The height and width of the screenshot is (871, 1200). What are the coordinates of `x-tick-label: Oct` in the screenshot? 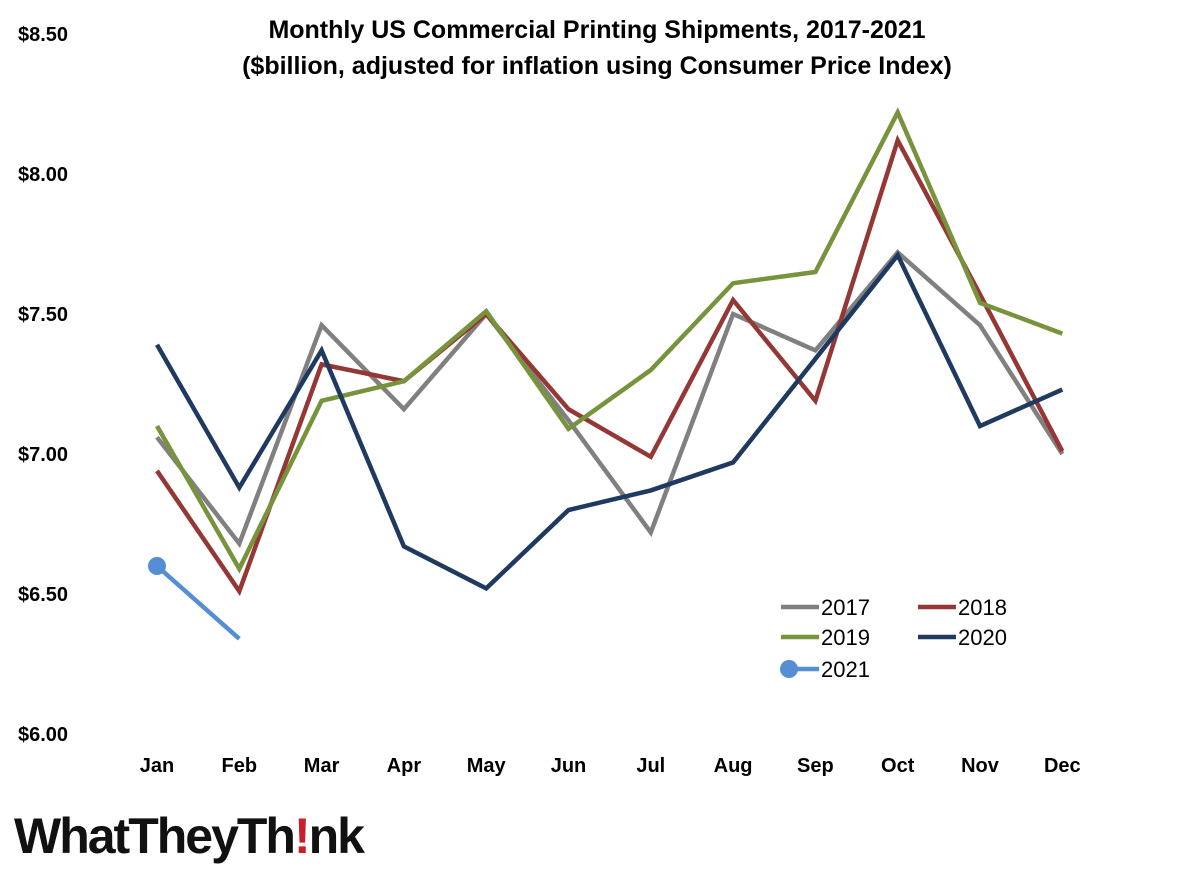 It's located at (898, 766).